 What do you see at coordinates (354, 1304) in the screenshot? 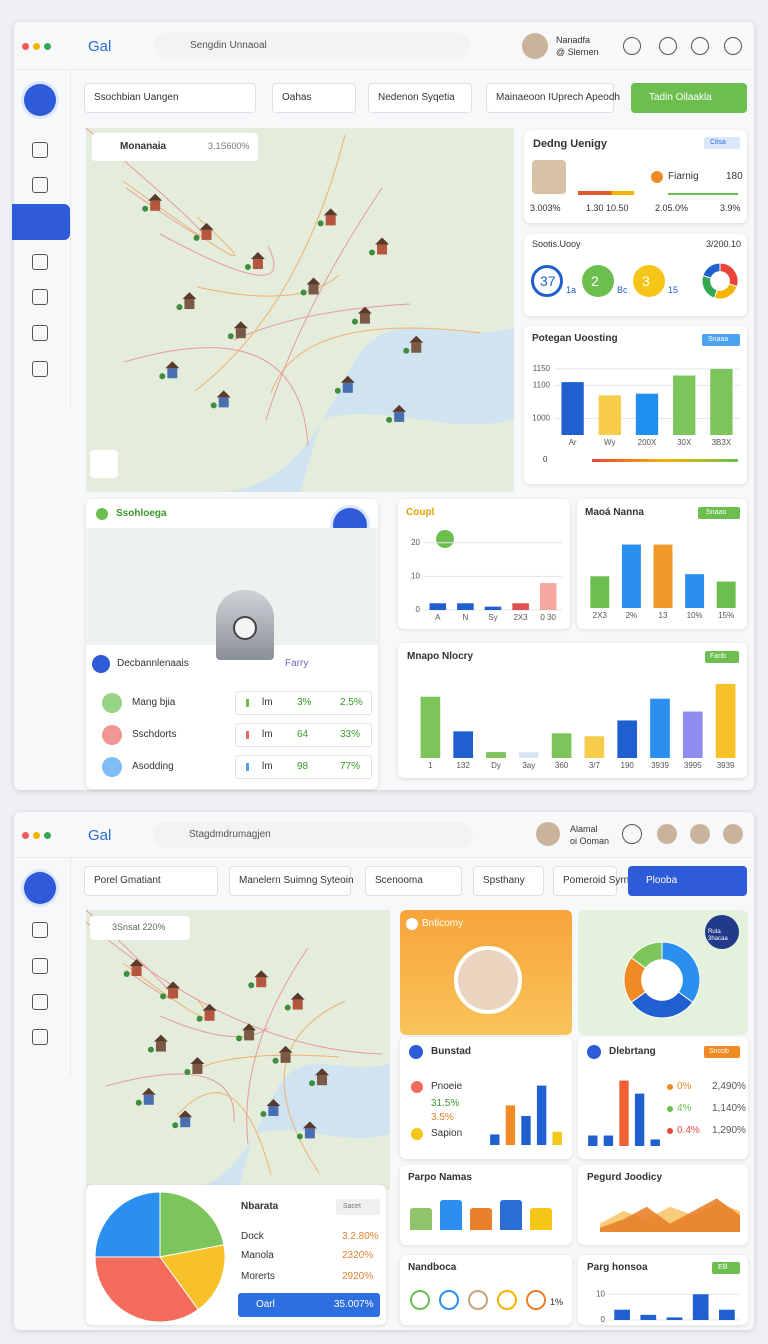
I see `label: 35.007%` at bounding box center [354, 1304].